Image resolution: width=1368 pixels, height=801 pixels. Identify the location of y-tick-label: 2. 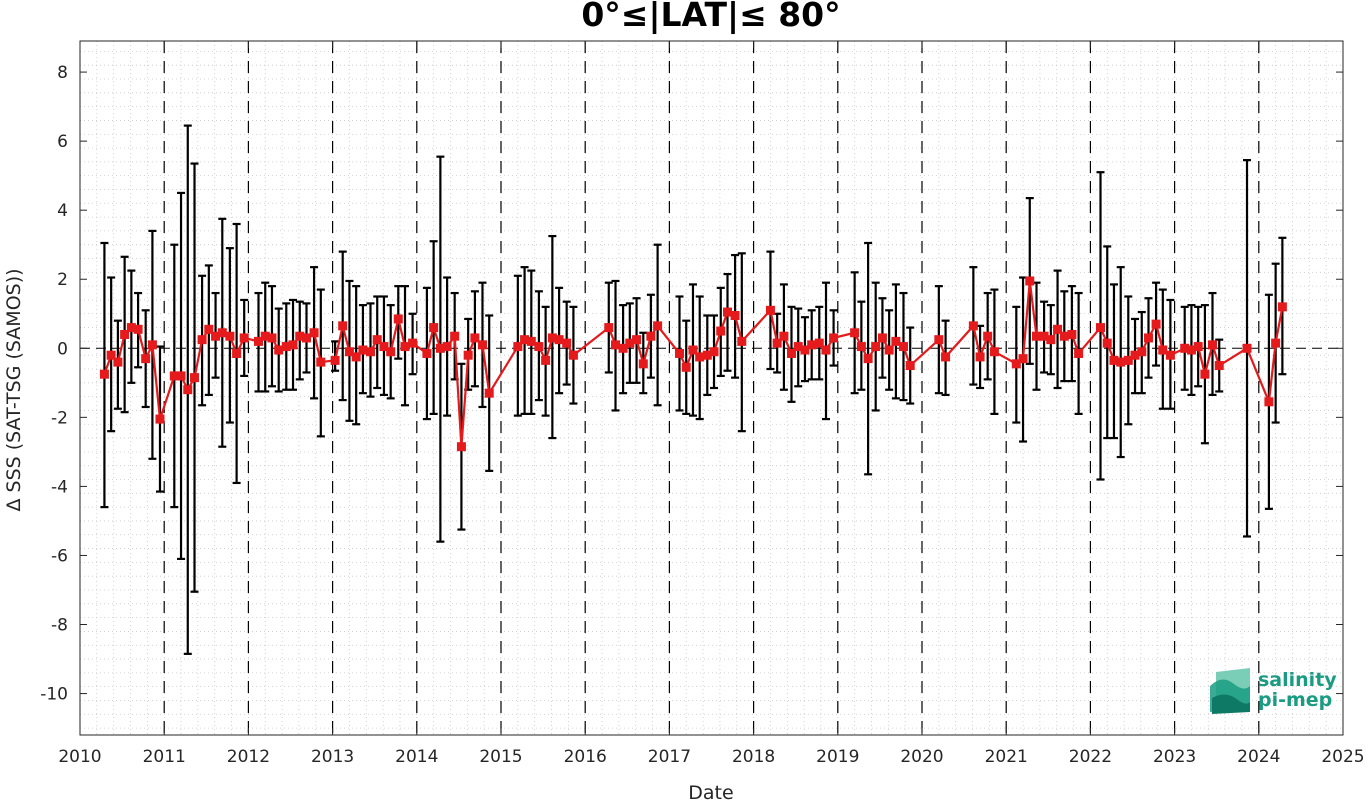
(62, 280).